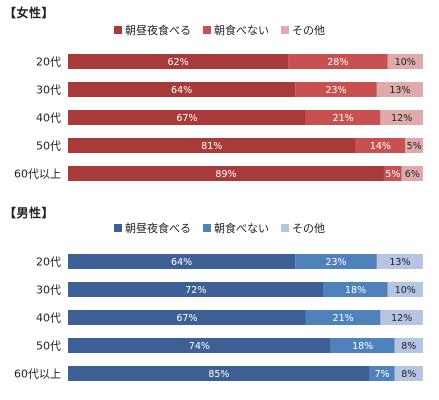 This screenshot has width=439, height=400. I want to click on female-legend: 朝昼夜食べる 朝食べない その他, so click(219, 30).